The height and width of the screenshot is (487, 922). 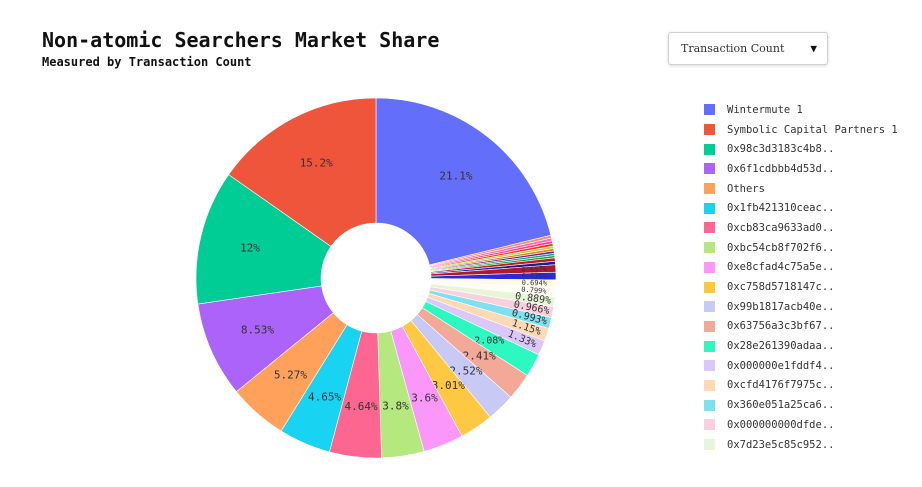 What do you see at coordinates (811, 455) in the screenshot?
I see `legend-item: 0xbc2c6cd501358..` at bounding box center [811, 455].